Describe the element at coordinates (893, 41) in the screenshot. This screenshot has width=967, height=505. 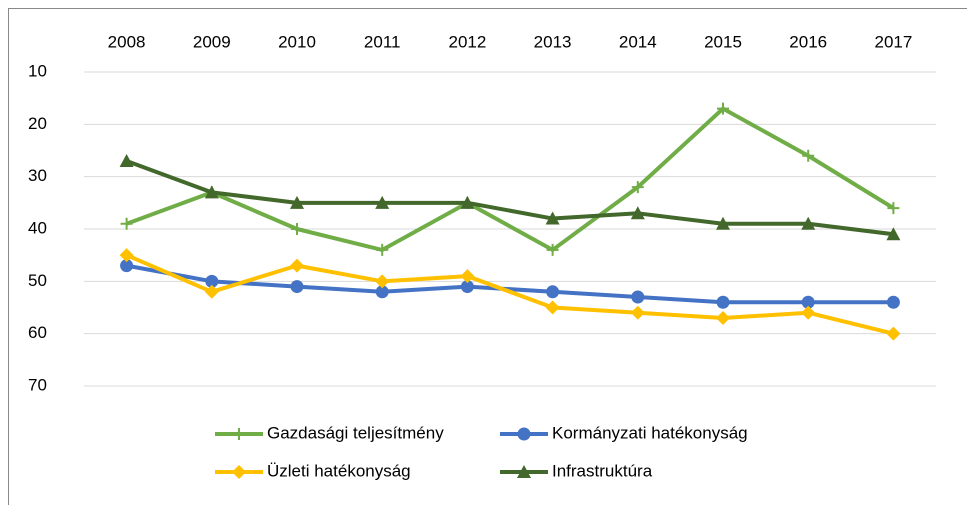
I see `x-tick-label: 2017` at that location.